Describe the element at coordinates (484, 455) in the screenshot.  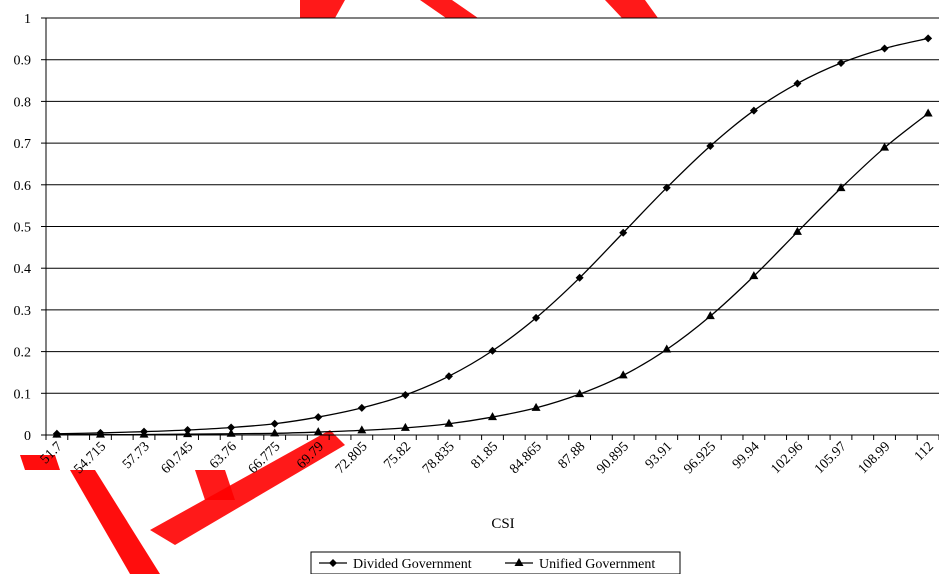
I see `x-tick-label: 81.85` at that location.